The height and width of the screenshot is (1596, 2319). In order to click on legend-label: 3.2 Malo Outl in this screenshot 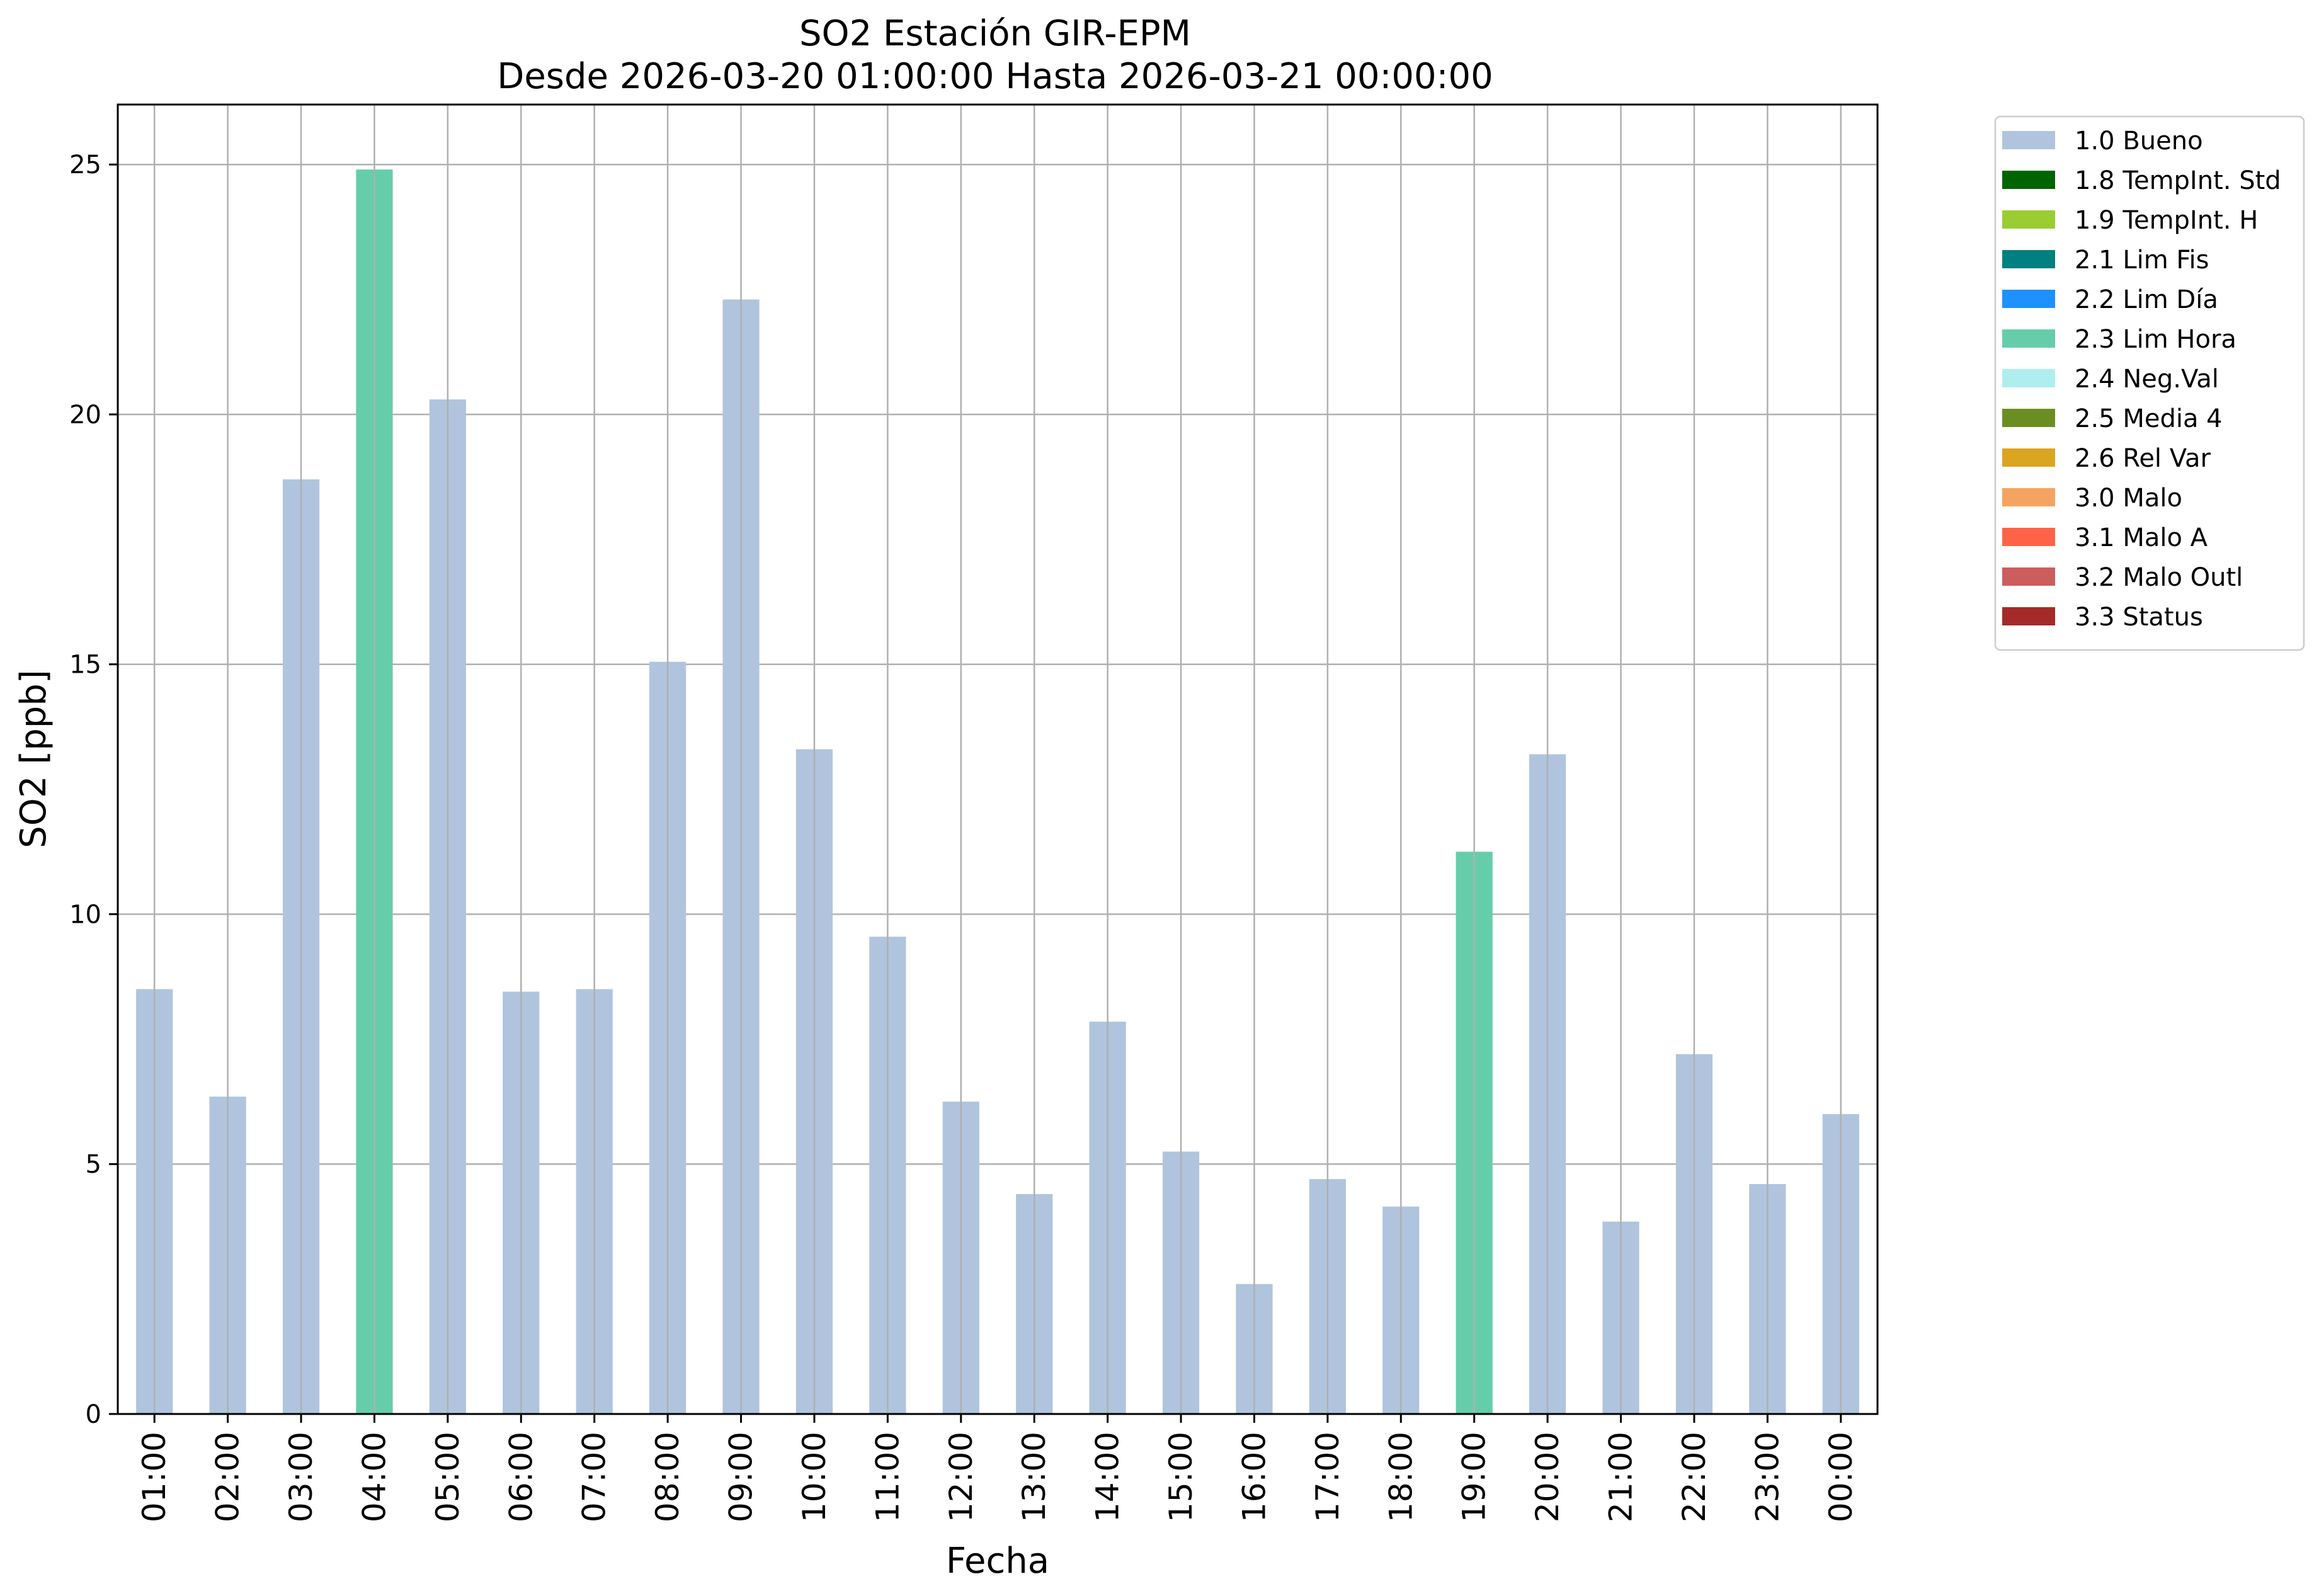, I will do `click(2159, 577)`.